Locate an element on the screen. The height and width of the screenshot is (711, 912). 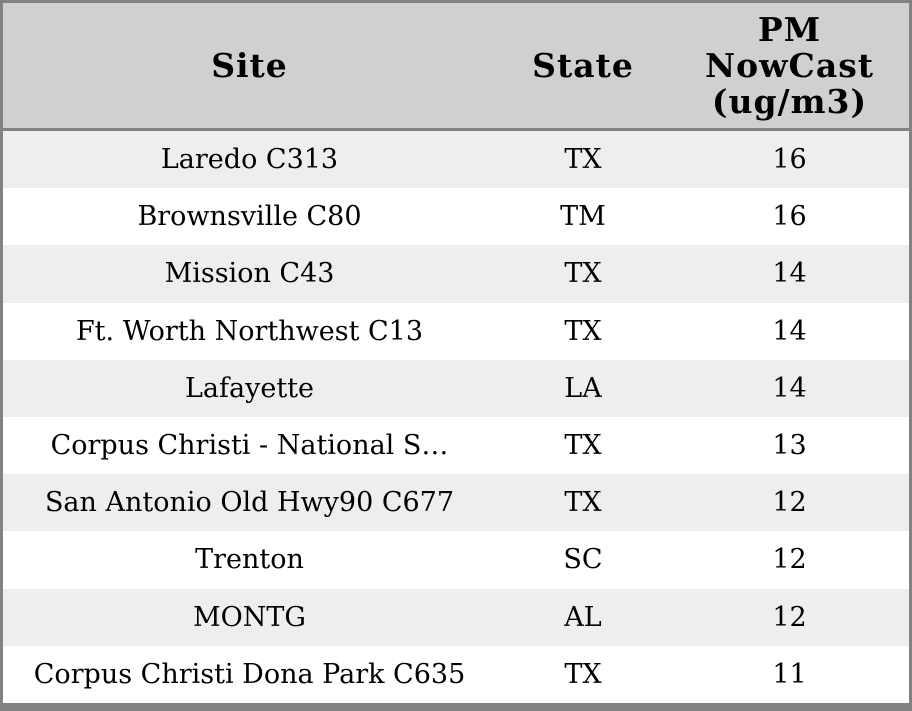
column-header-site: Site is located at coordinates (249, 65).